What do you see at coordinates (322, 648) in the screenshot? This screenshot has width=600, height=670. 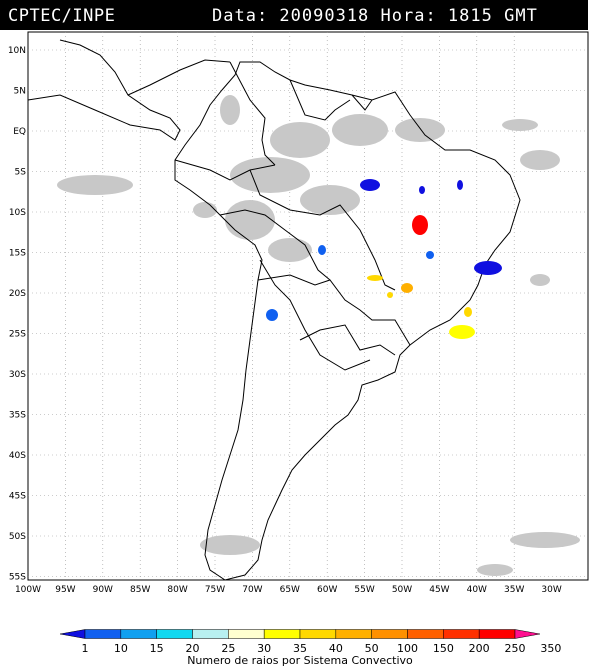 I see `colorbar-ticks: 1 10 15 20 25 30 35 40 50 100 150 200 250 350` at bounding box center [322, 648].